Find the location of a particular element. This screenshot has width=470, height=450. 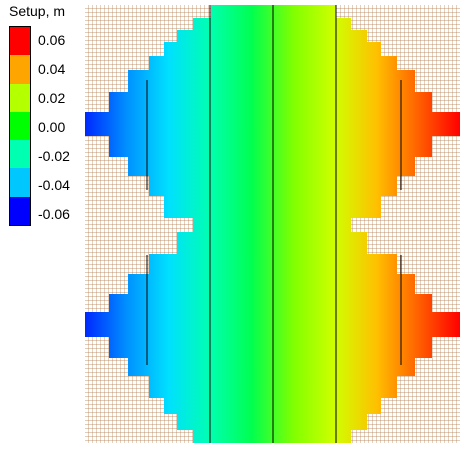

legend-title: Setup, m is located at coordinates (37, 11).